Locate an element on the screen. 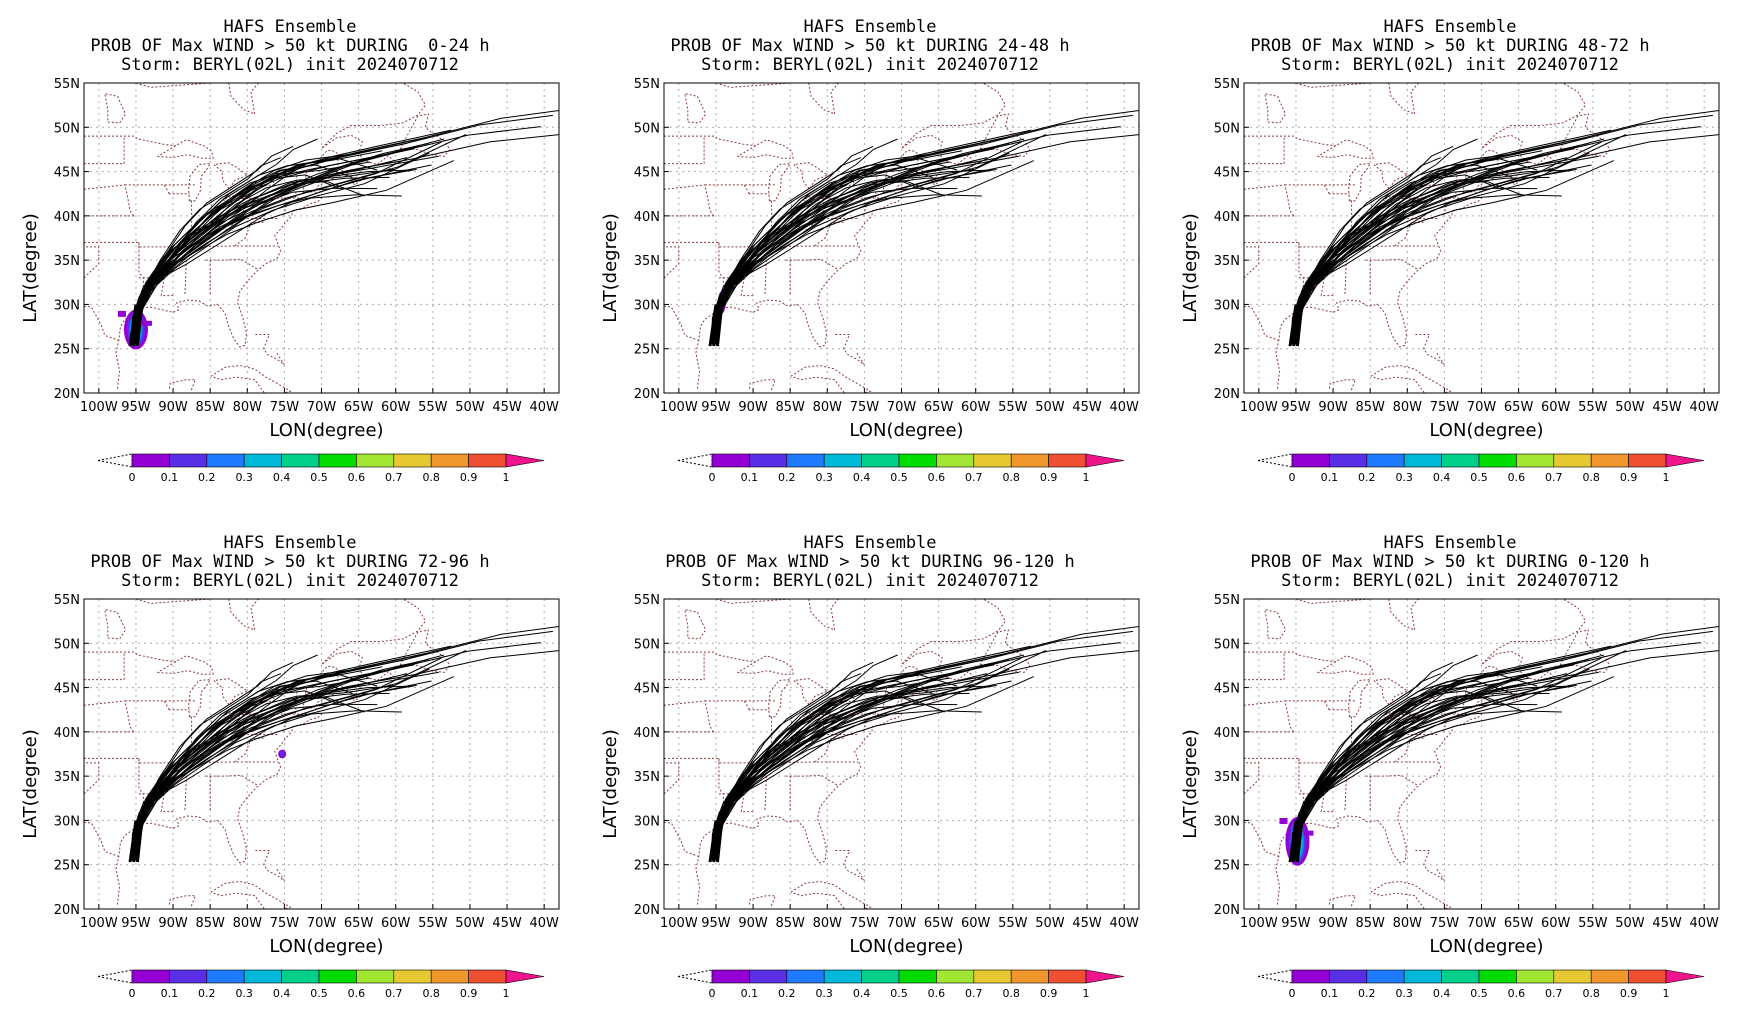 This screenshot has height=1032, width=1740. x-tick-label: 45W is located at coordinates (507, 407).